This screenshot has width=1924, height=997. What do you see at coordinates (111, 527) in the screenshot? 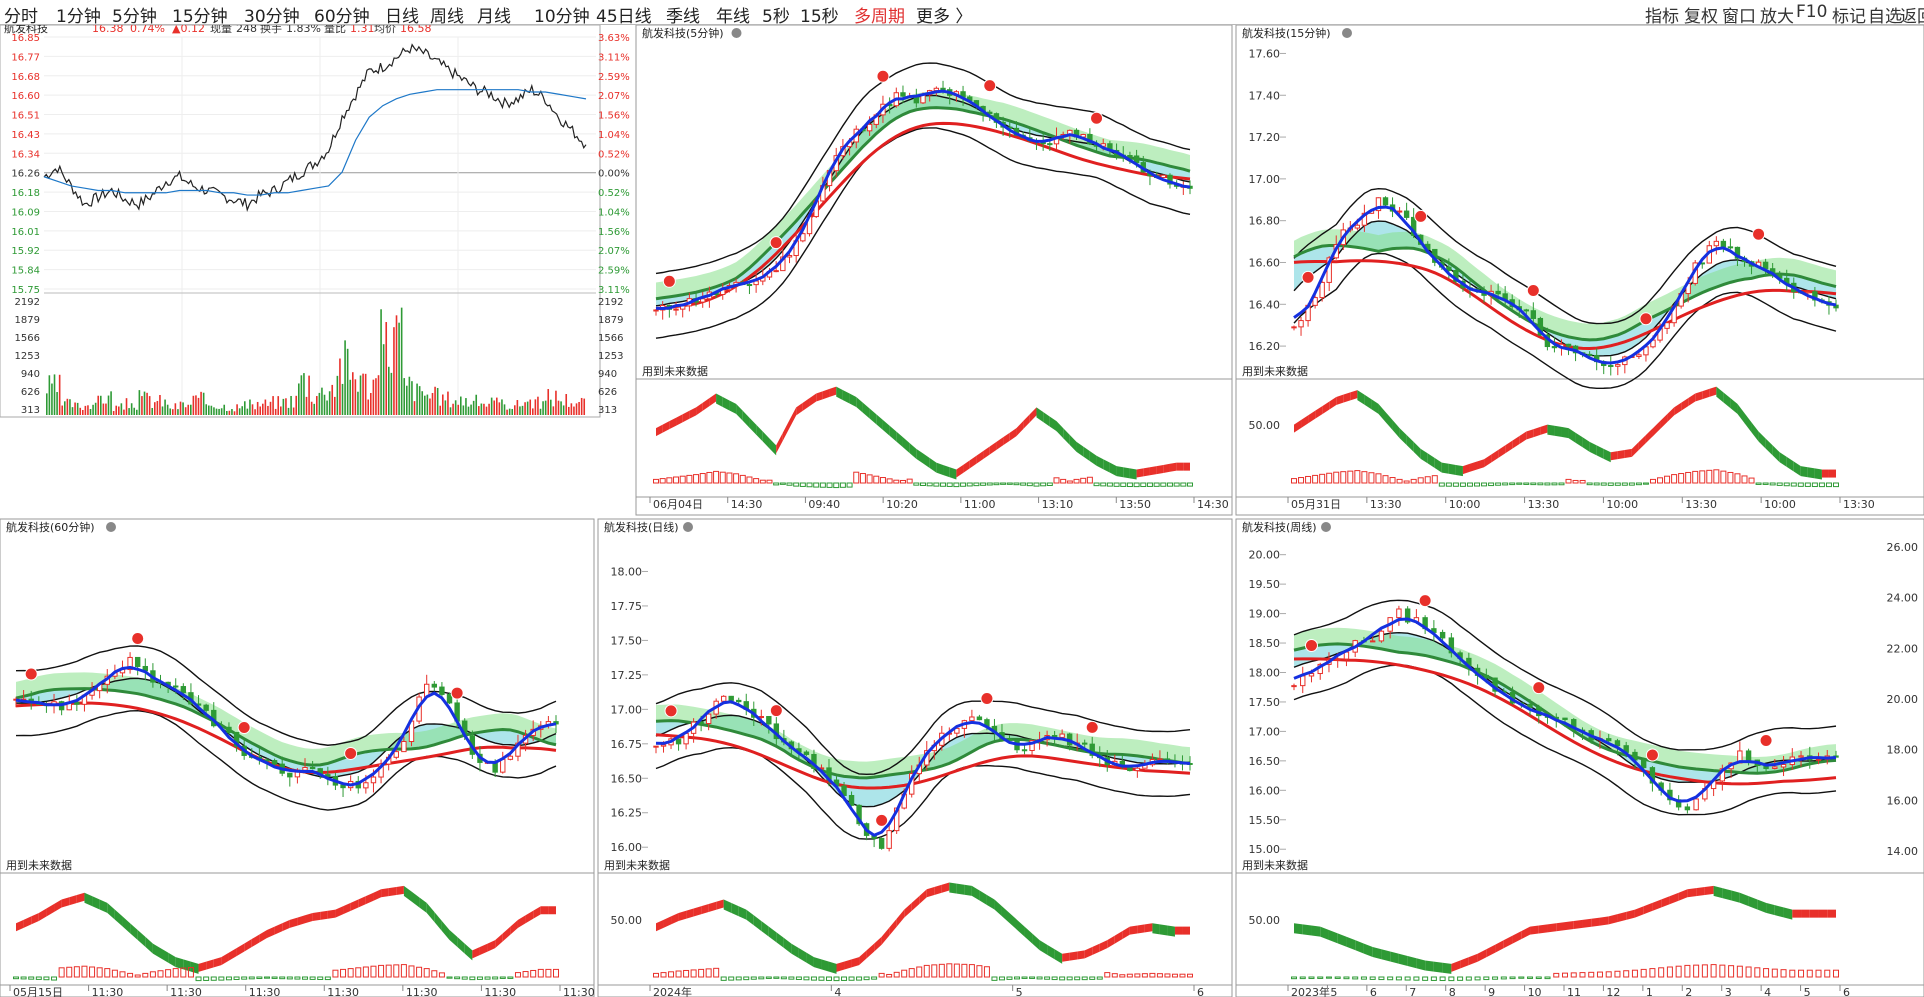
I see `dropdown-icon` at bounding box center [111, 527].